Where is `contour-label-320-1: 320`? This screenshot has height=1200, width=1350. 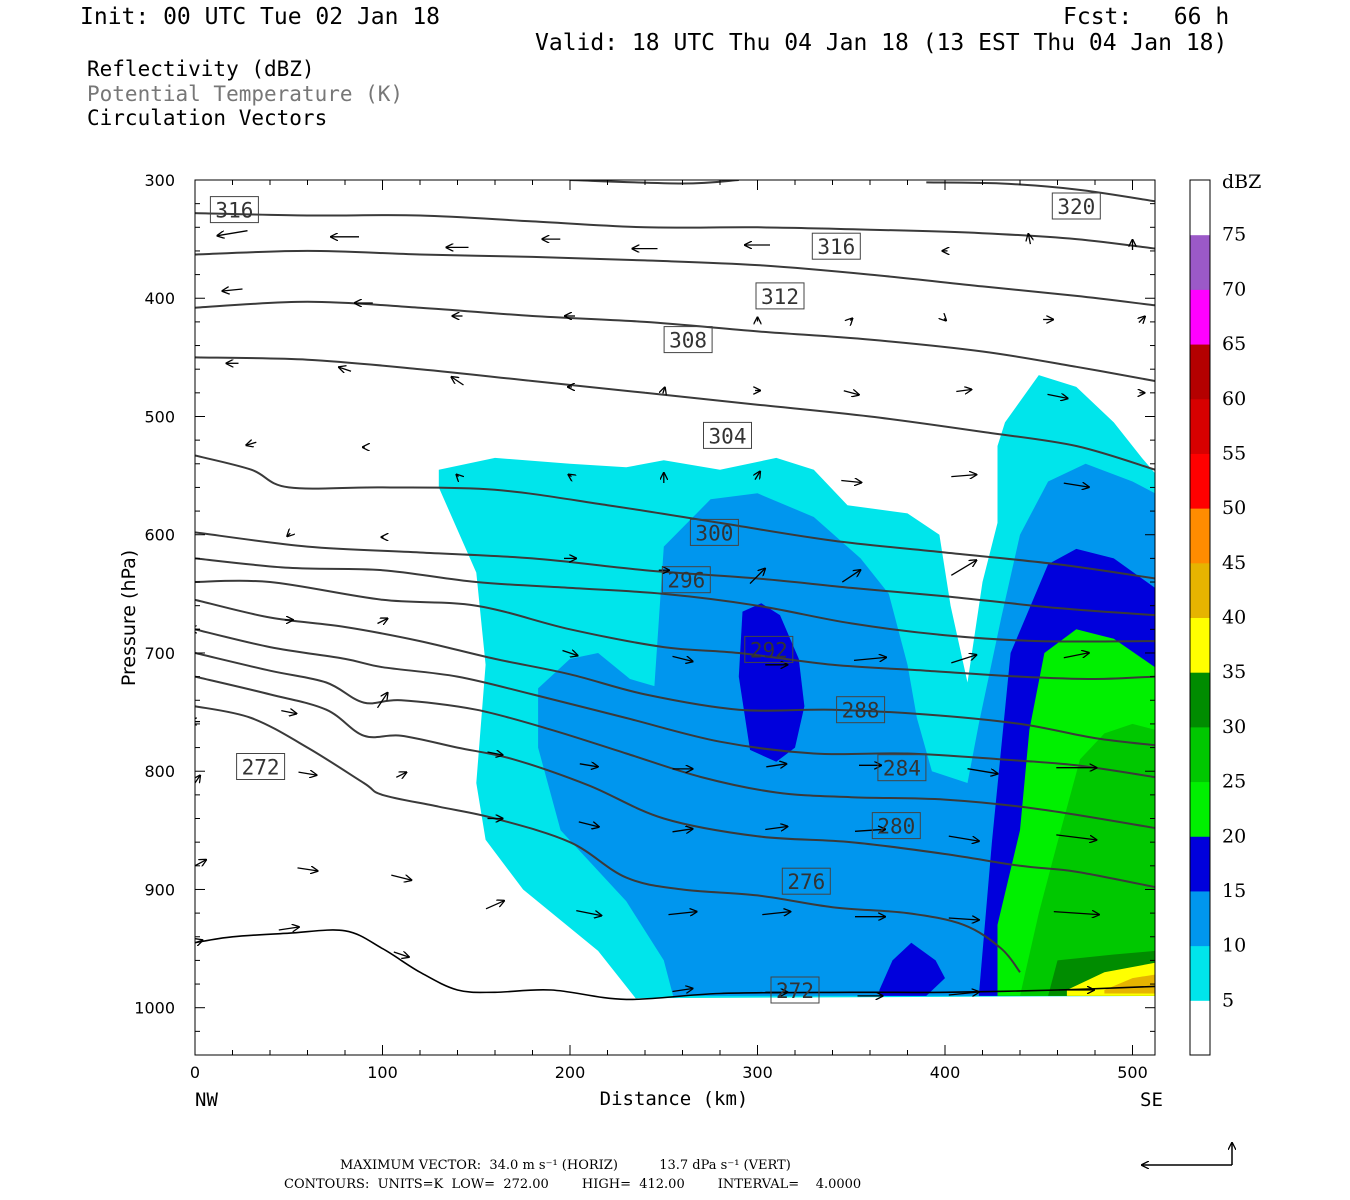 contour-label-320-1: 320 is located at coordinates (1076, 207).